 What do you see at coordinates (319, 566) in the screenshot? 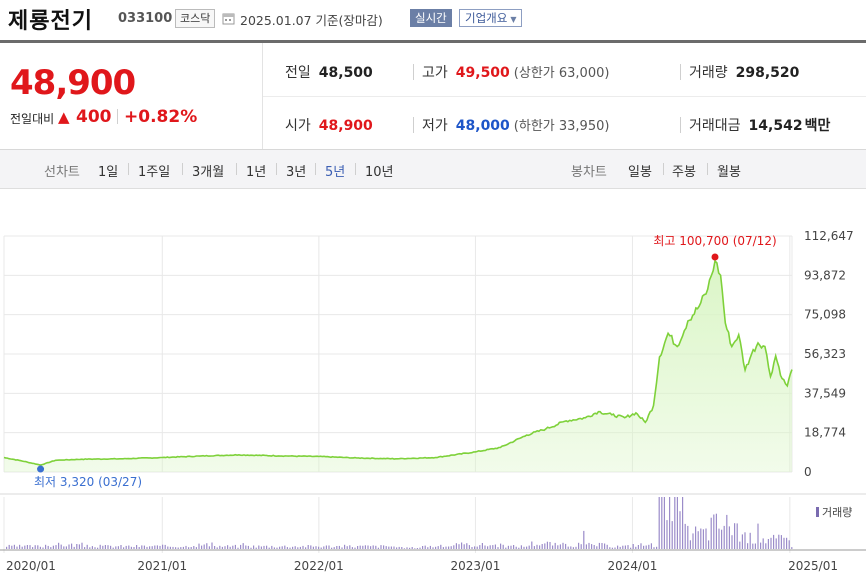
I see `x-tick-label: 2022/01` at bounding box center [319, 566].